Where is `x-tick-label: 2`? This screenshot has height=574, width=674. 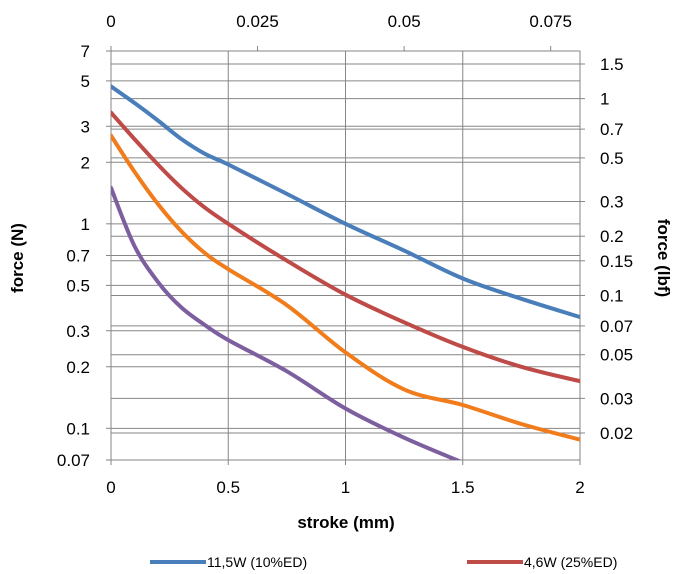
x-tick-label: 2 is located at coordinates (579, 487).